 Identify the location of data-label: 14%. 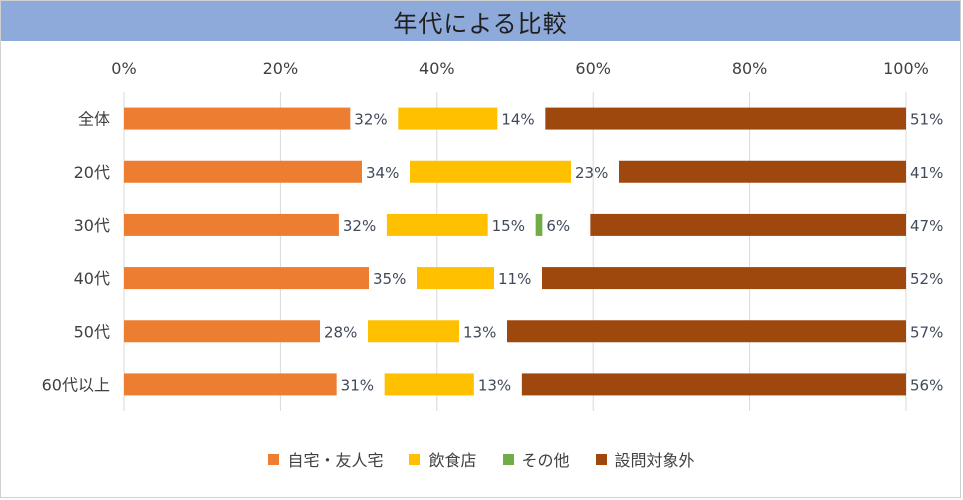
(517, 120).